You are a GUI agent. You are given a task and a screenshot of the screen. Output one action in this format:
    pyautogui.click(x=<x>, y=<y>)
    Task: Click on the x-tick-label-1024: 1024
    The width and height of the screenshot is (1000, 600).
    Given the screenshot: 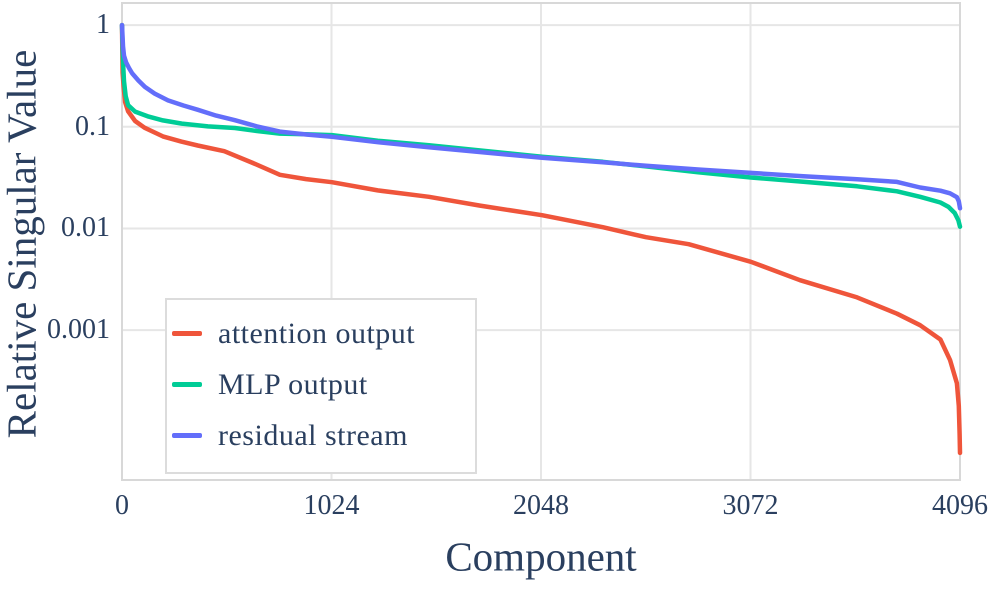 What is the action you would take?
    pyautogui.click(x=331, y=505)
    